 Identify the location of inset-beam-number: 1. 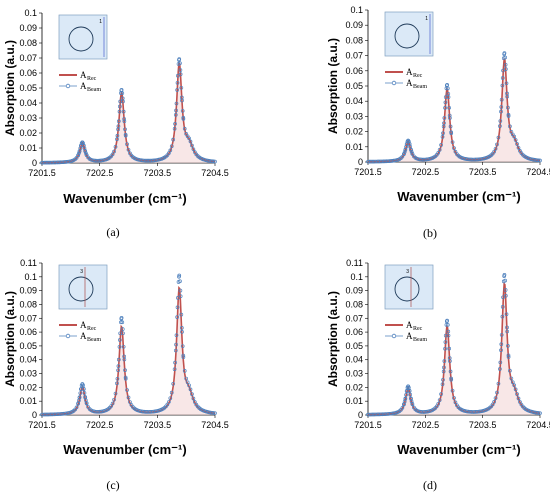
(100, 22).